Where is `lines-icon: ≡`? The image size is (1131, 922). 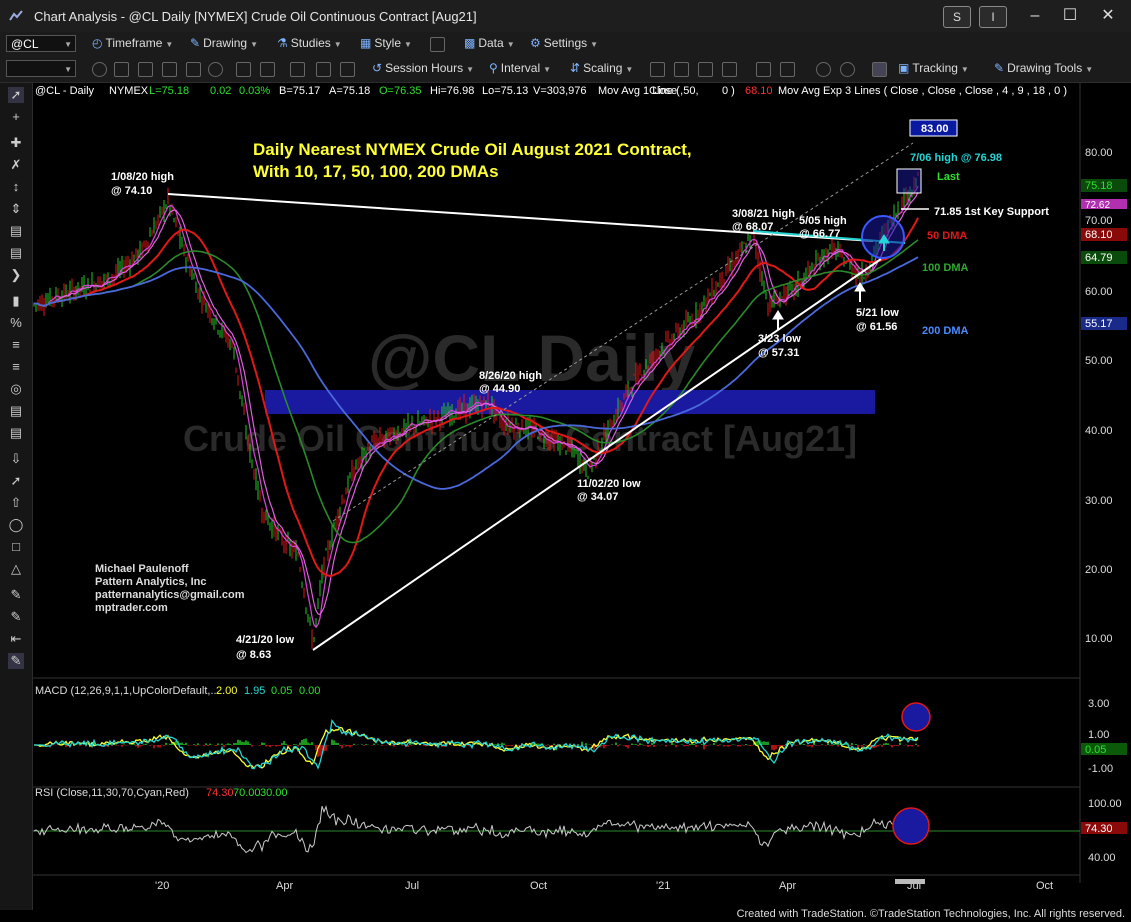 lines-icon: ≡ is located at coordinates (16, 344).